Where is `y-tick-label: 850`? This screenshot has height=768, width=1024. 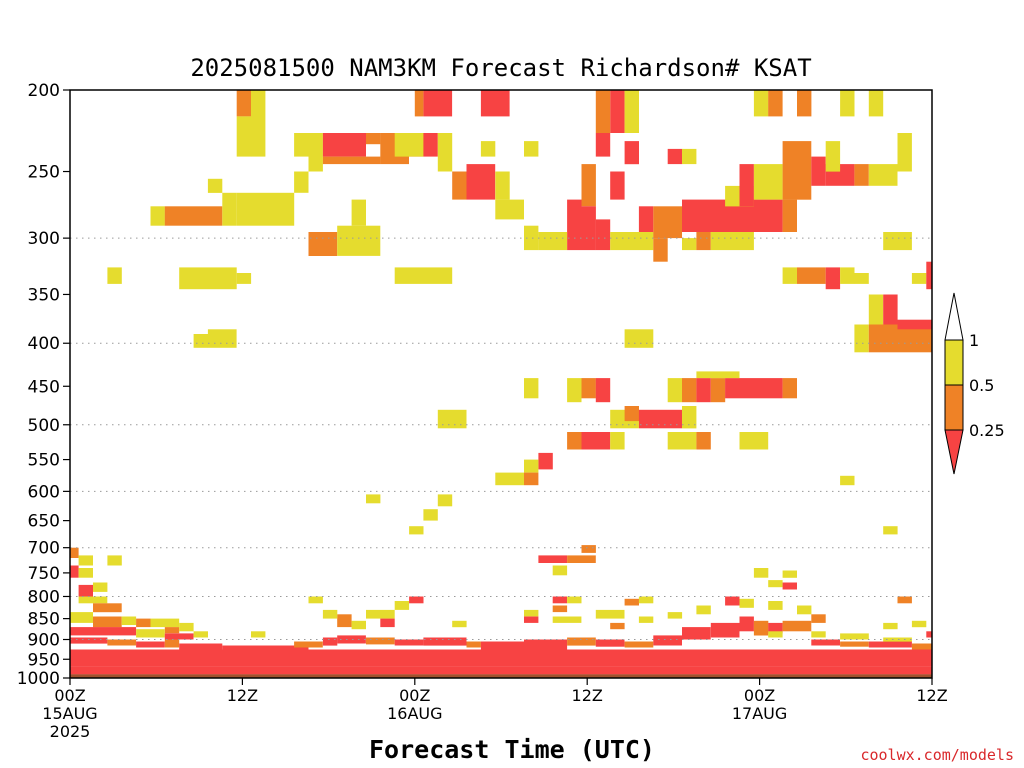 y-tick-label: 850 is located at coordinates (44, 620).